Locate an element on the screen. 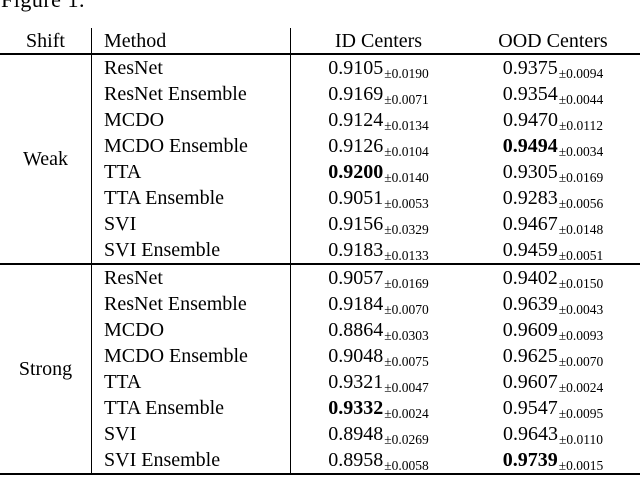 This screenshot has width=640, height=478. score-std: ±0.0051 is located at coordinates (581, 255).